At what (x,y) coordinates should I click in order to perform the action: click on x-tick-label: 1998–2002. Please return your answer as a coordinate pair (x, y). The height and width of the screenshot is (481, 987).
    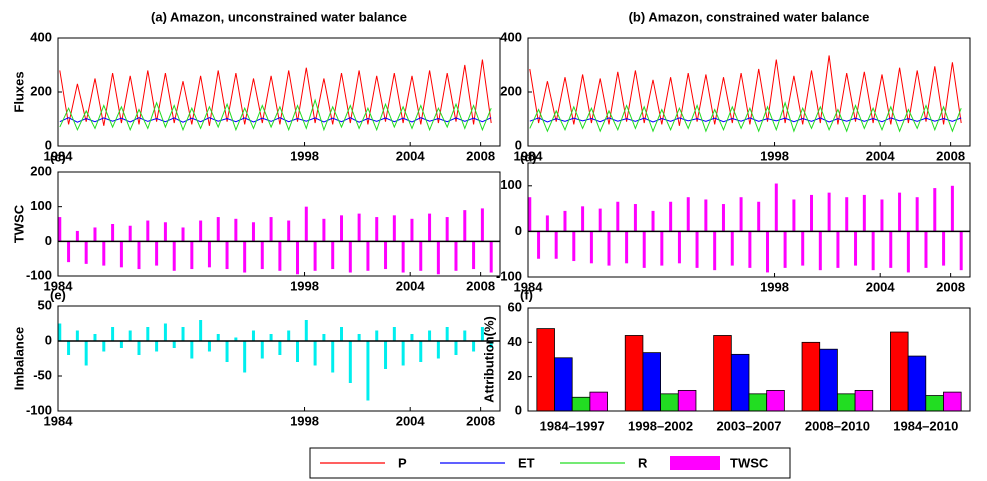
    Looking at the image, I should click on (660, 425).